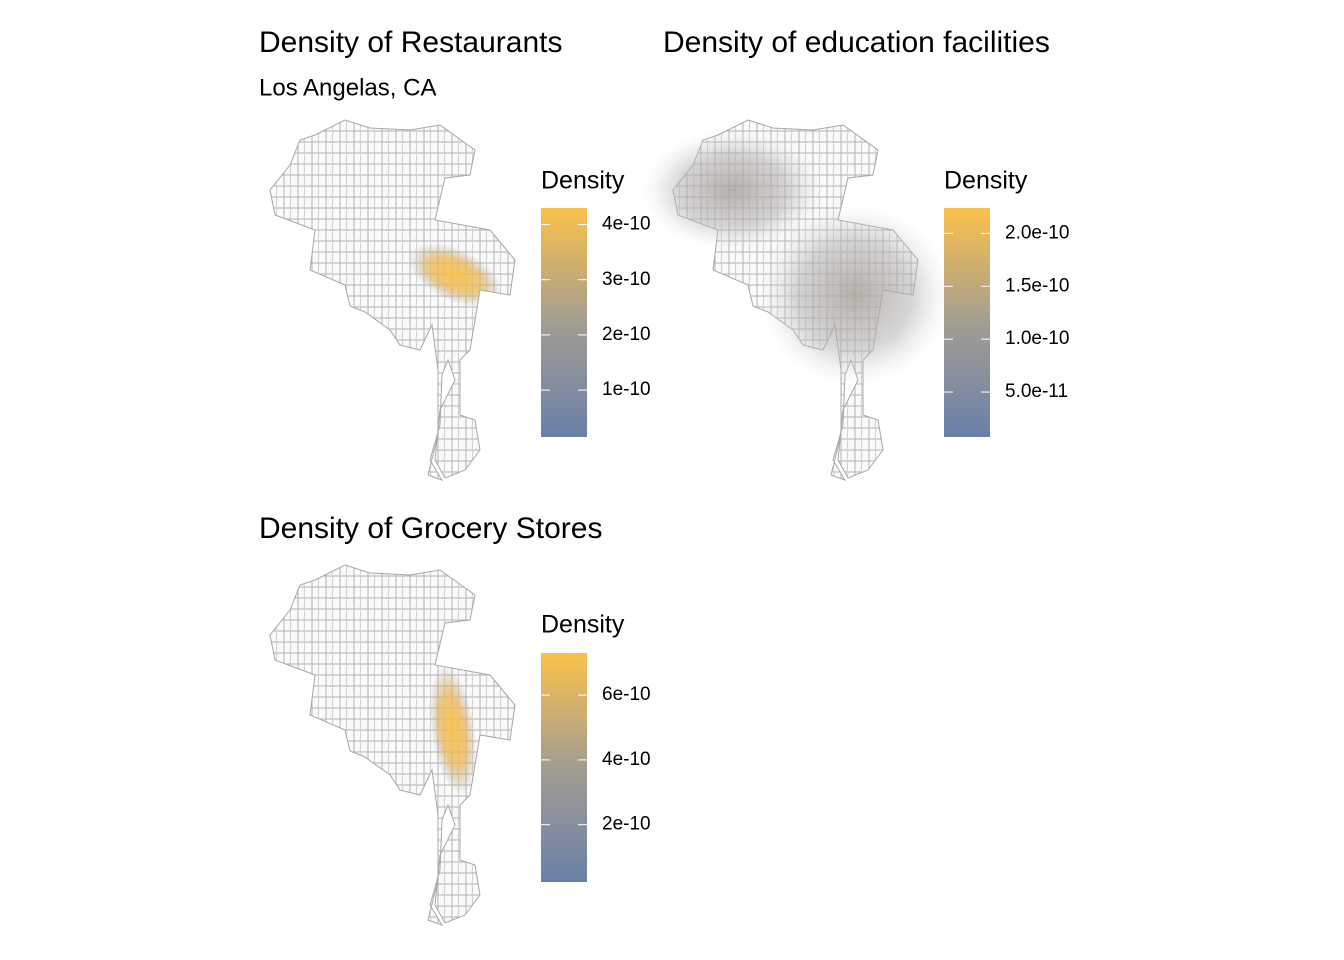  Describe the element at coordinates (626, 279) in the screenshot. I see `colorbar-tick-label: 3e-10` at that location.